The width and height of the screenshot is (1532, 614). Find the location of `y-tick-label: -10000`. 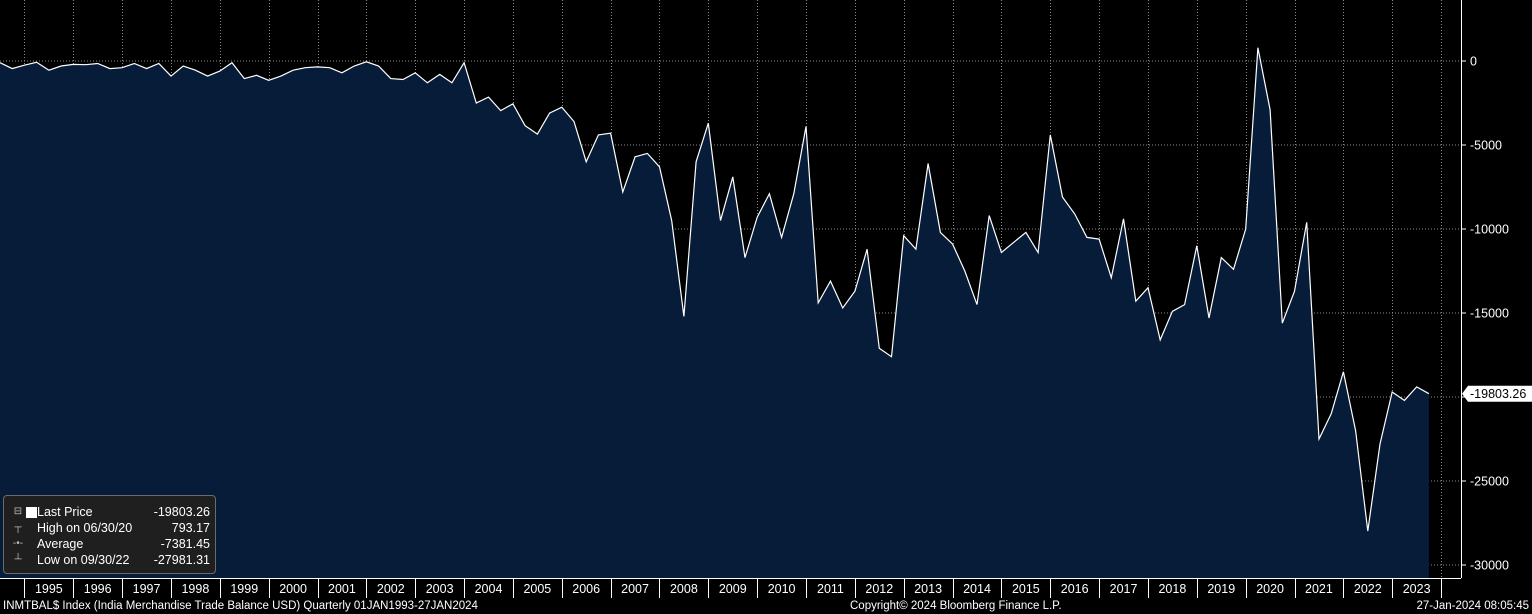

y-tick-label: -10000 is located at coordinates (1489, 230).